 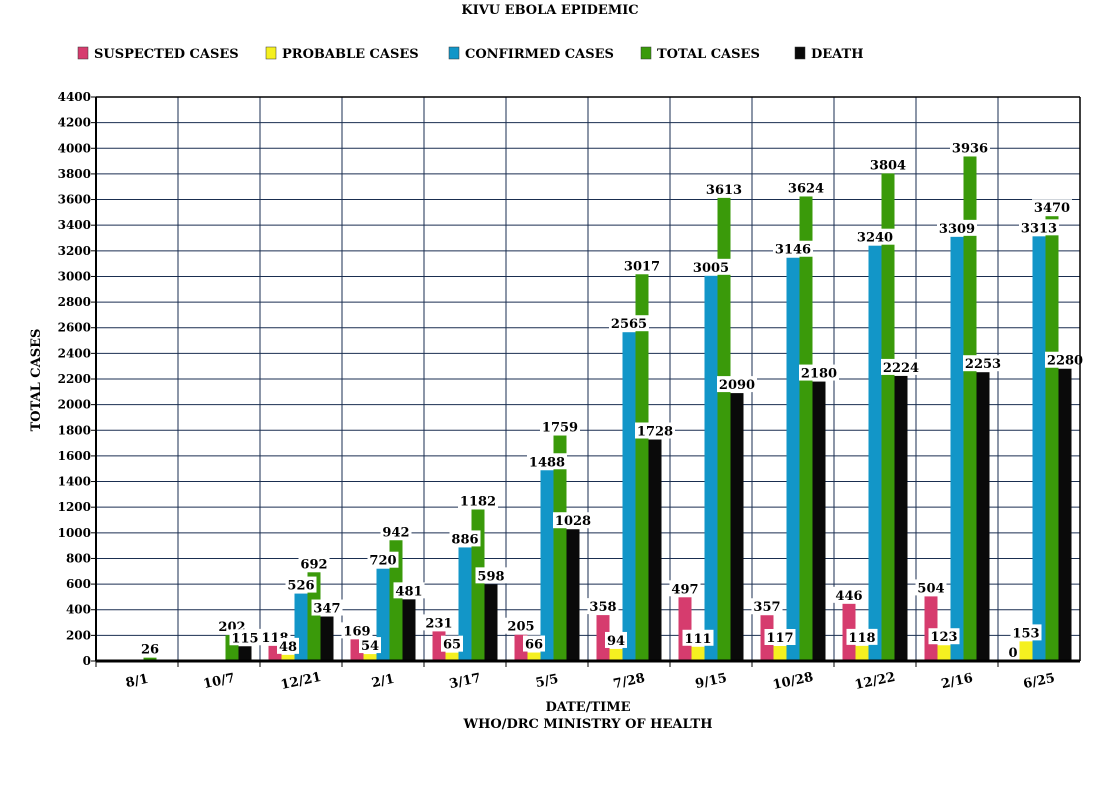 What do you see at coordinates (382, 681) in the screenshot?
I see `x-tick-label: 2/1` at bounding box center [382, 681].